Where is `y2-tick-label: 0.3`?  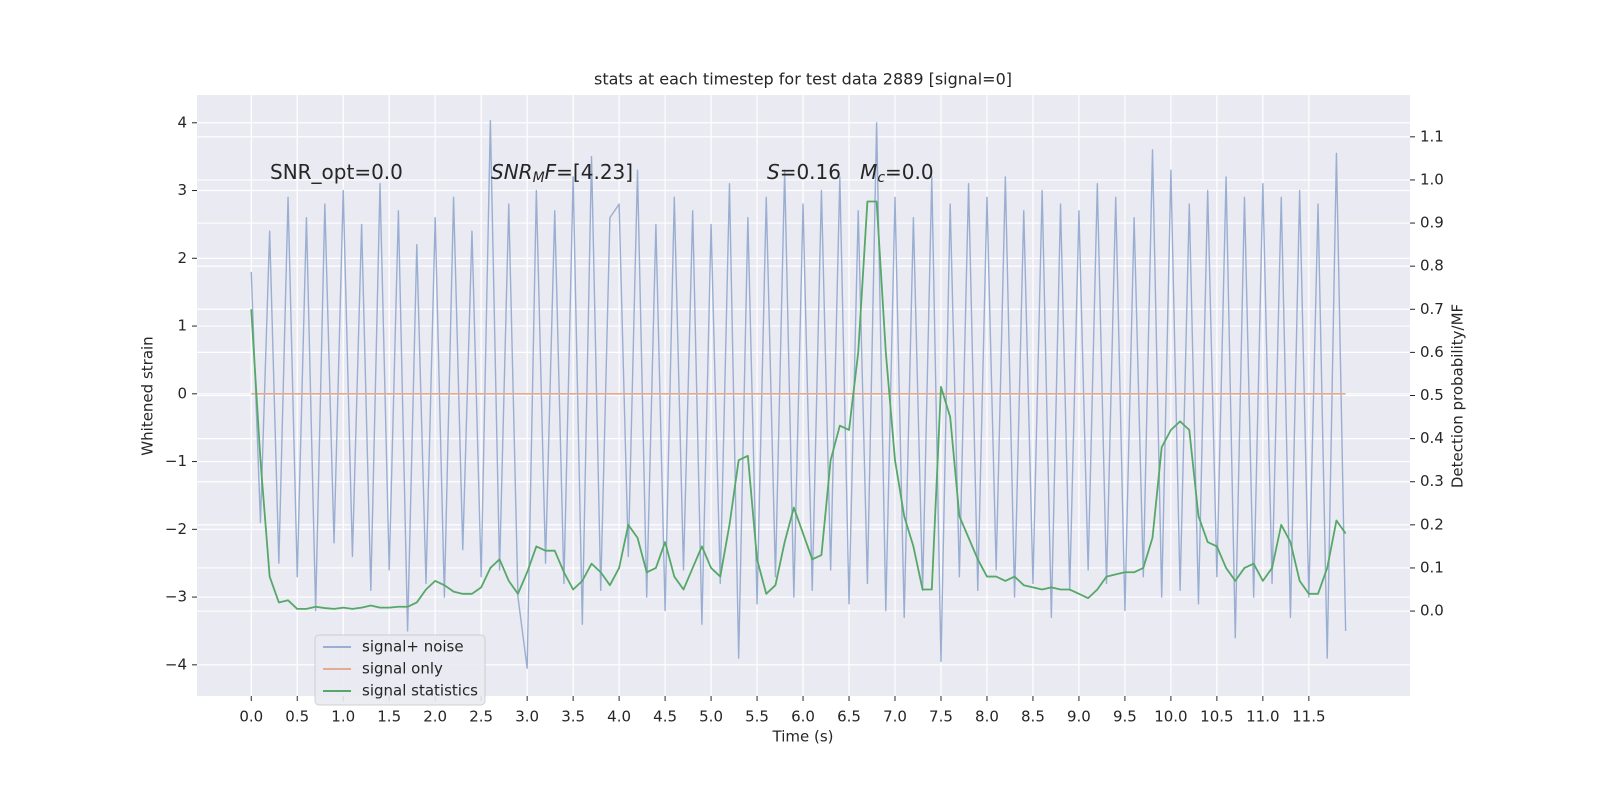 y2-tick-label: 0.3 is located at coordinates (1432, 481).